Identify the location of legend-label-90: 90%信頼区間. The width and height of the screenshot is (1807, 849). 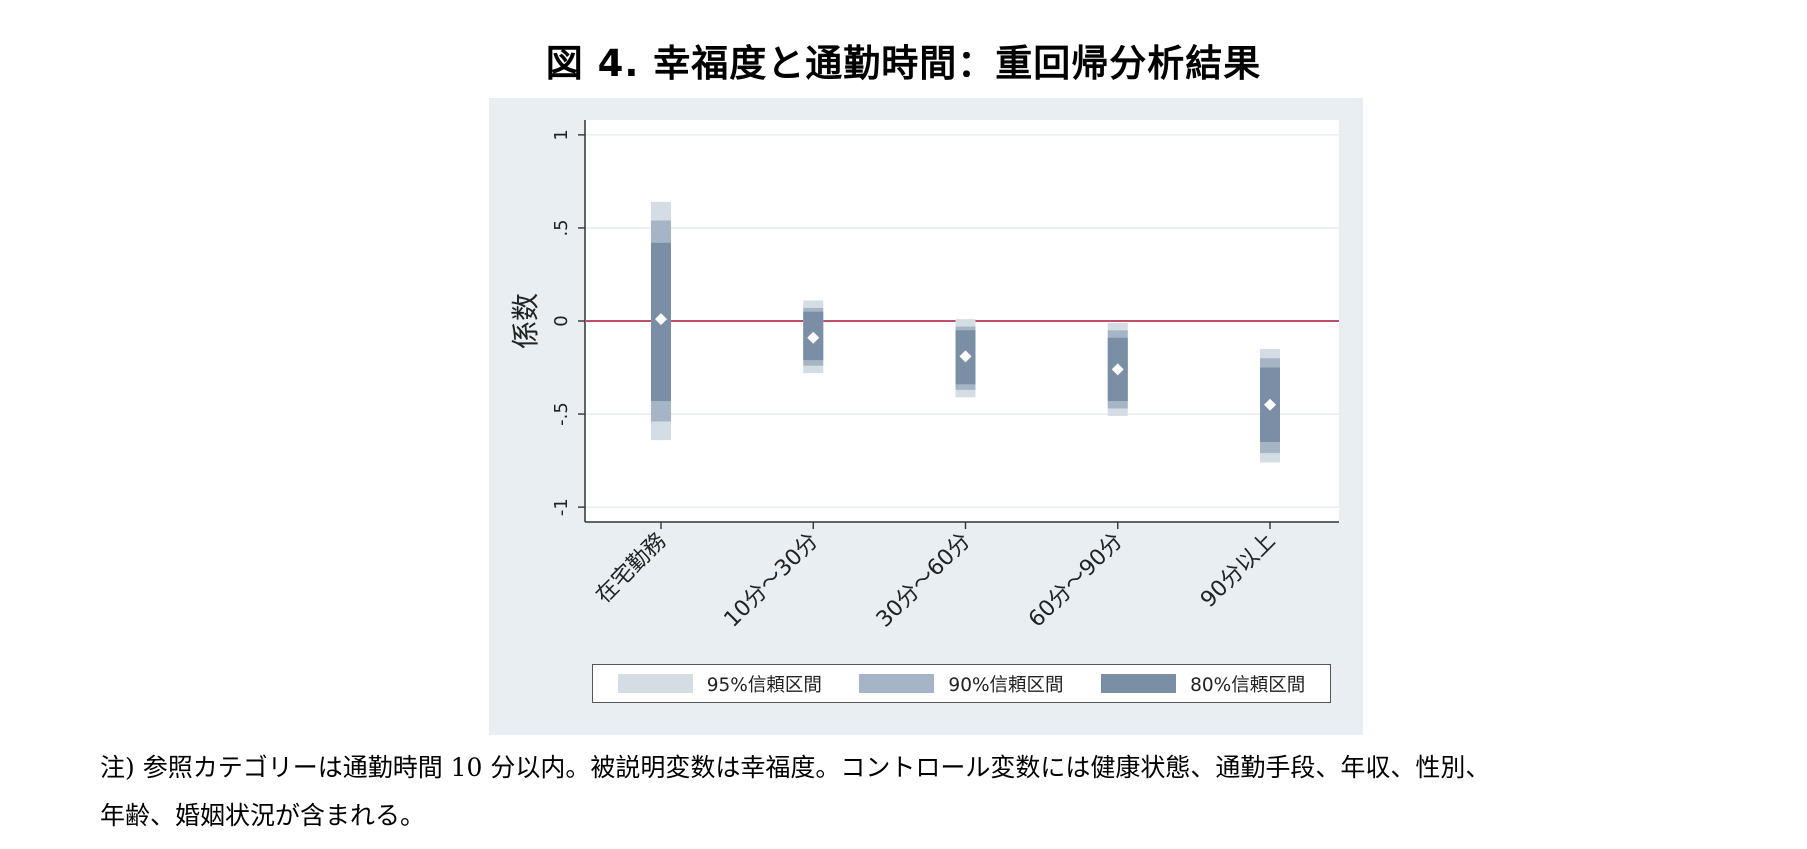
(1006, 685).